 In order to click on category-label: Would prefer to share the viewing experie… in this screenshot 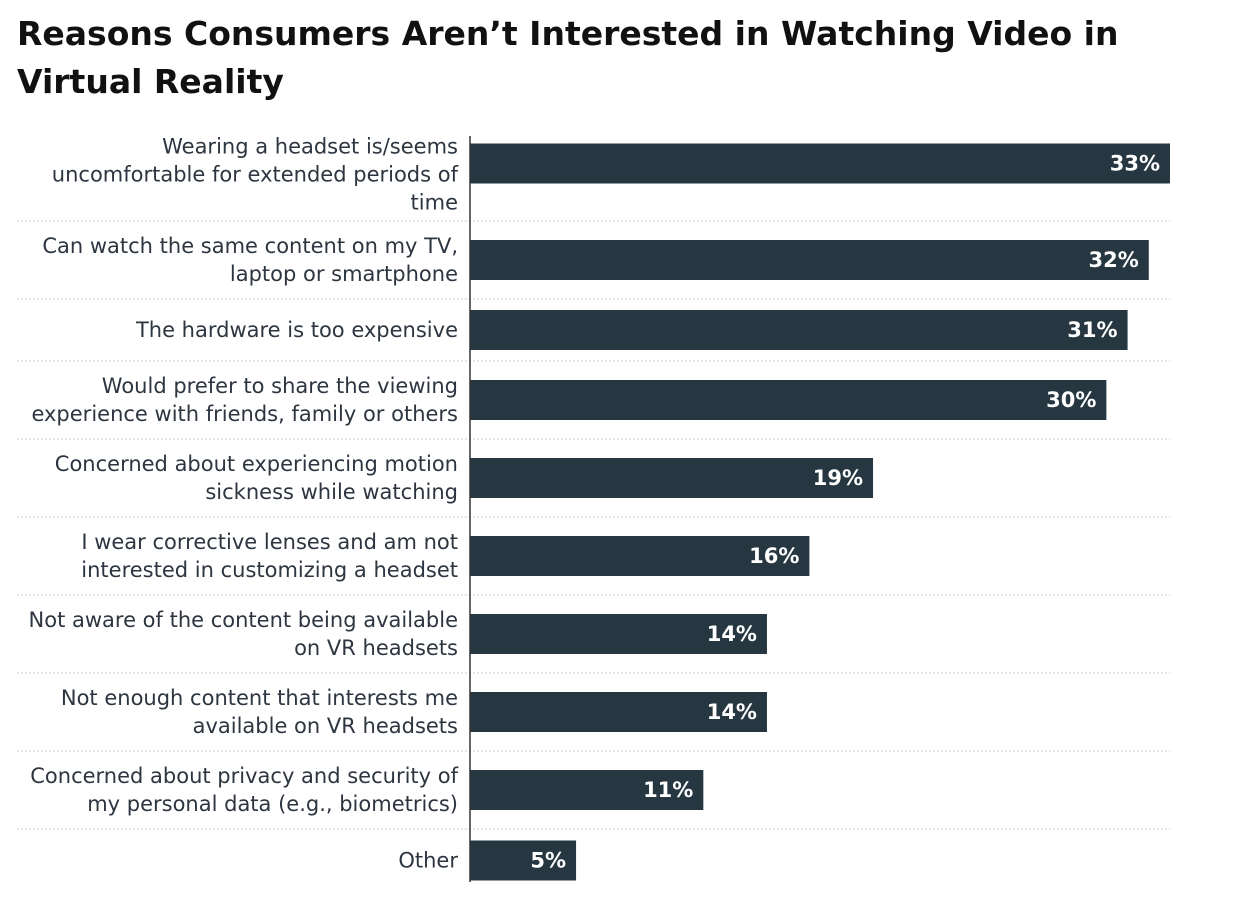, I will do `click(244, 400)`.